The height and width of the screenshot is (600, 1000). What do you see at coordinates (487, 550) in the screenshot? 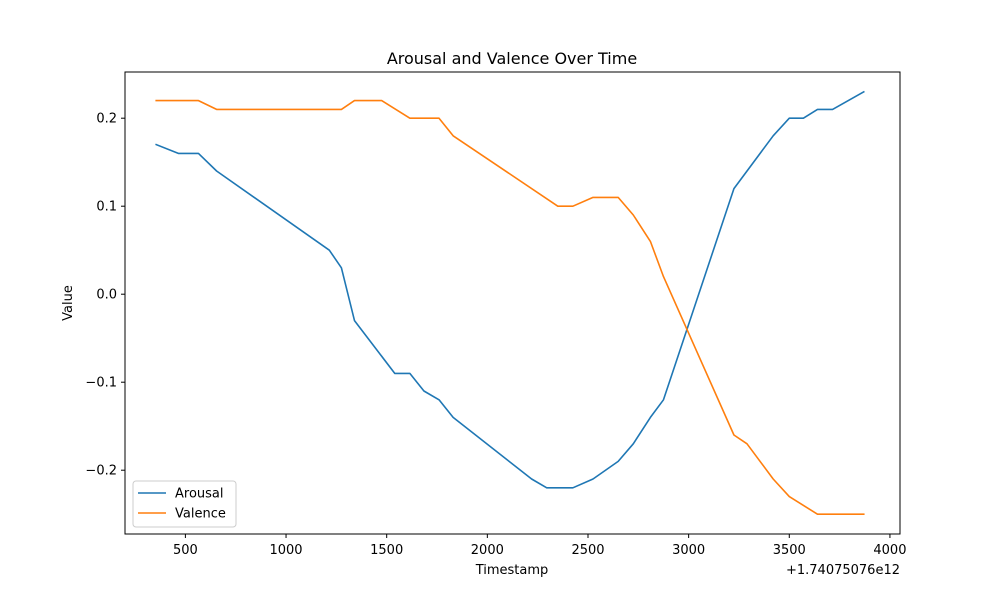
I see `x-tick-label: 2000` at bounding box center [487, 550].